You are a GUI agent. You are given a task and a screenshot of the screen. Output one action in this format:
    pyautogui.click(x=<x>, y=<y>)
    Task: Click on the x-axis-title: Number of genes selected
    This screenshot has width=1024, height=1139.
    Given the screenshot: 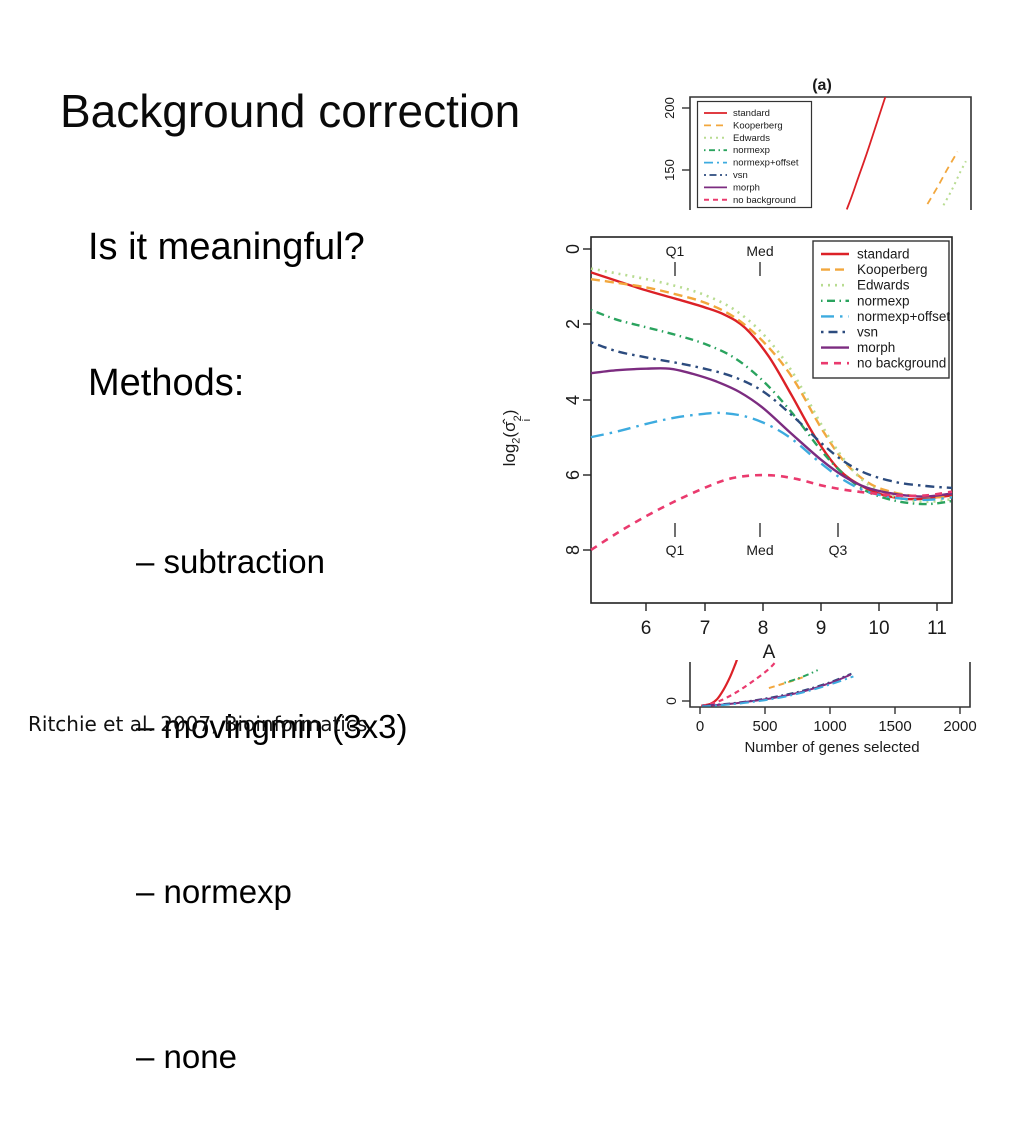 What is the action you would take?
    pyautogui.click(x=831, y=747)
    